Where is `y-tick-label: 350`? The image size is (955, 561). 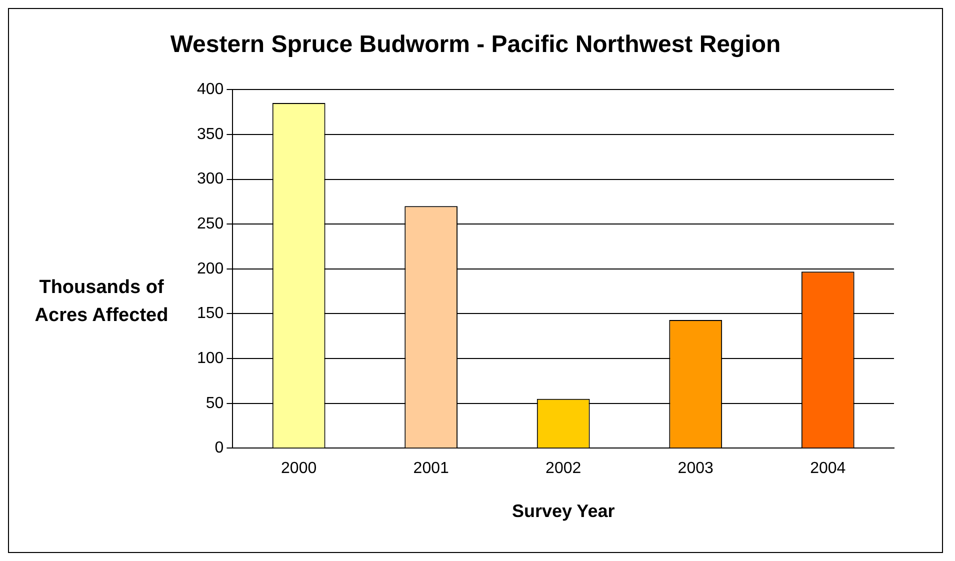
y-tick-label: 350 is located at coordinates (210, 134).